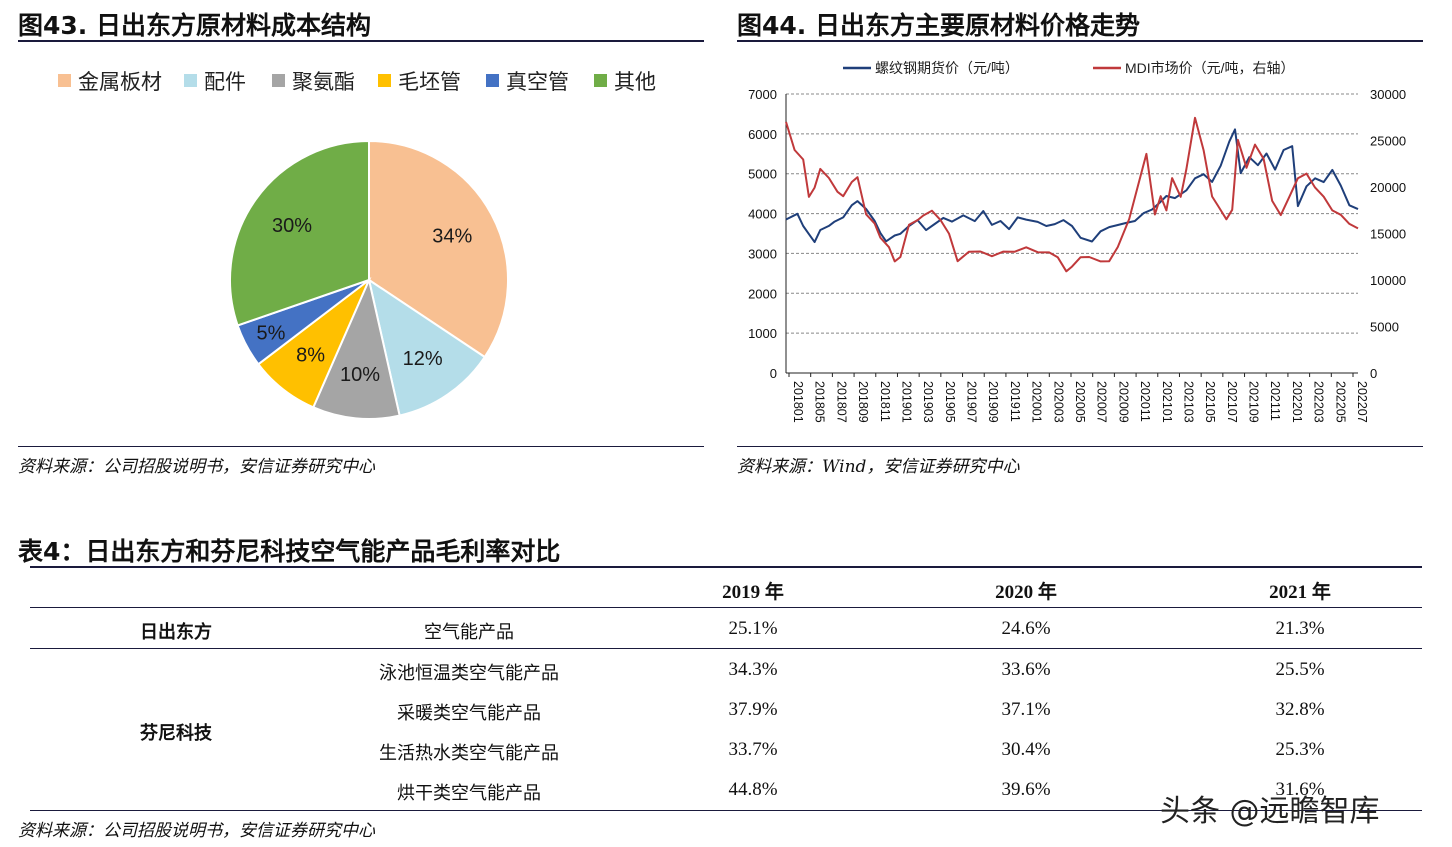 Image resolution: width=1452 pixels, height=847 pixels. Describe the element at coordinates (361, 41) in the screenshot. I see `fig43-title-rule` at that location.